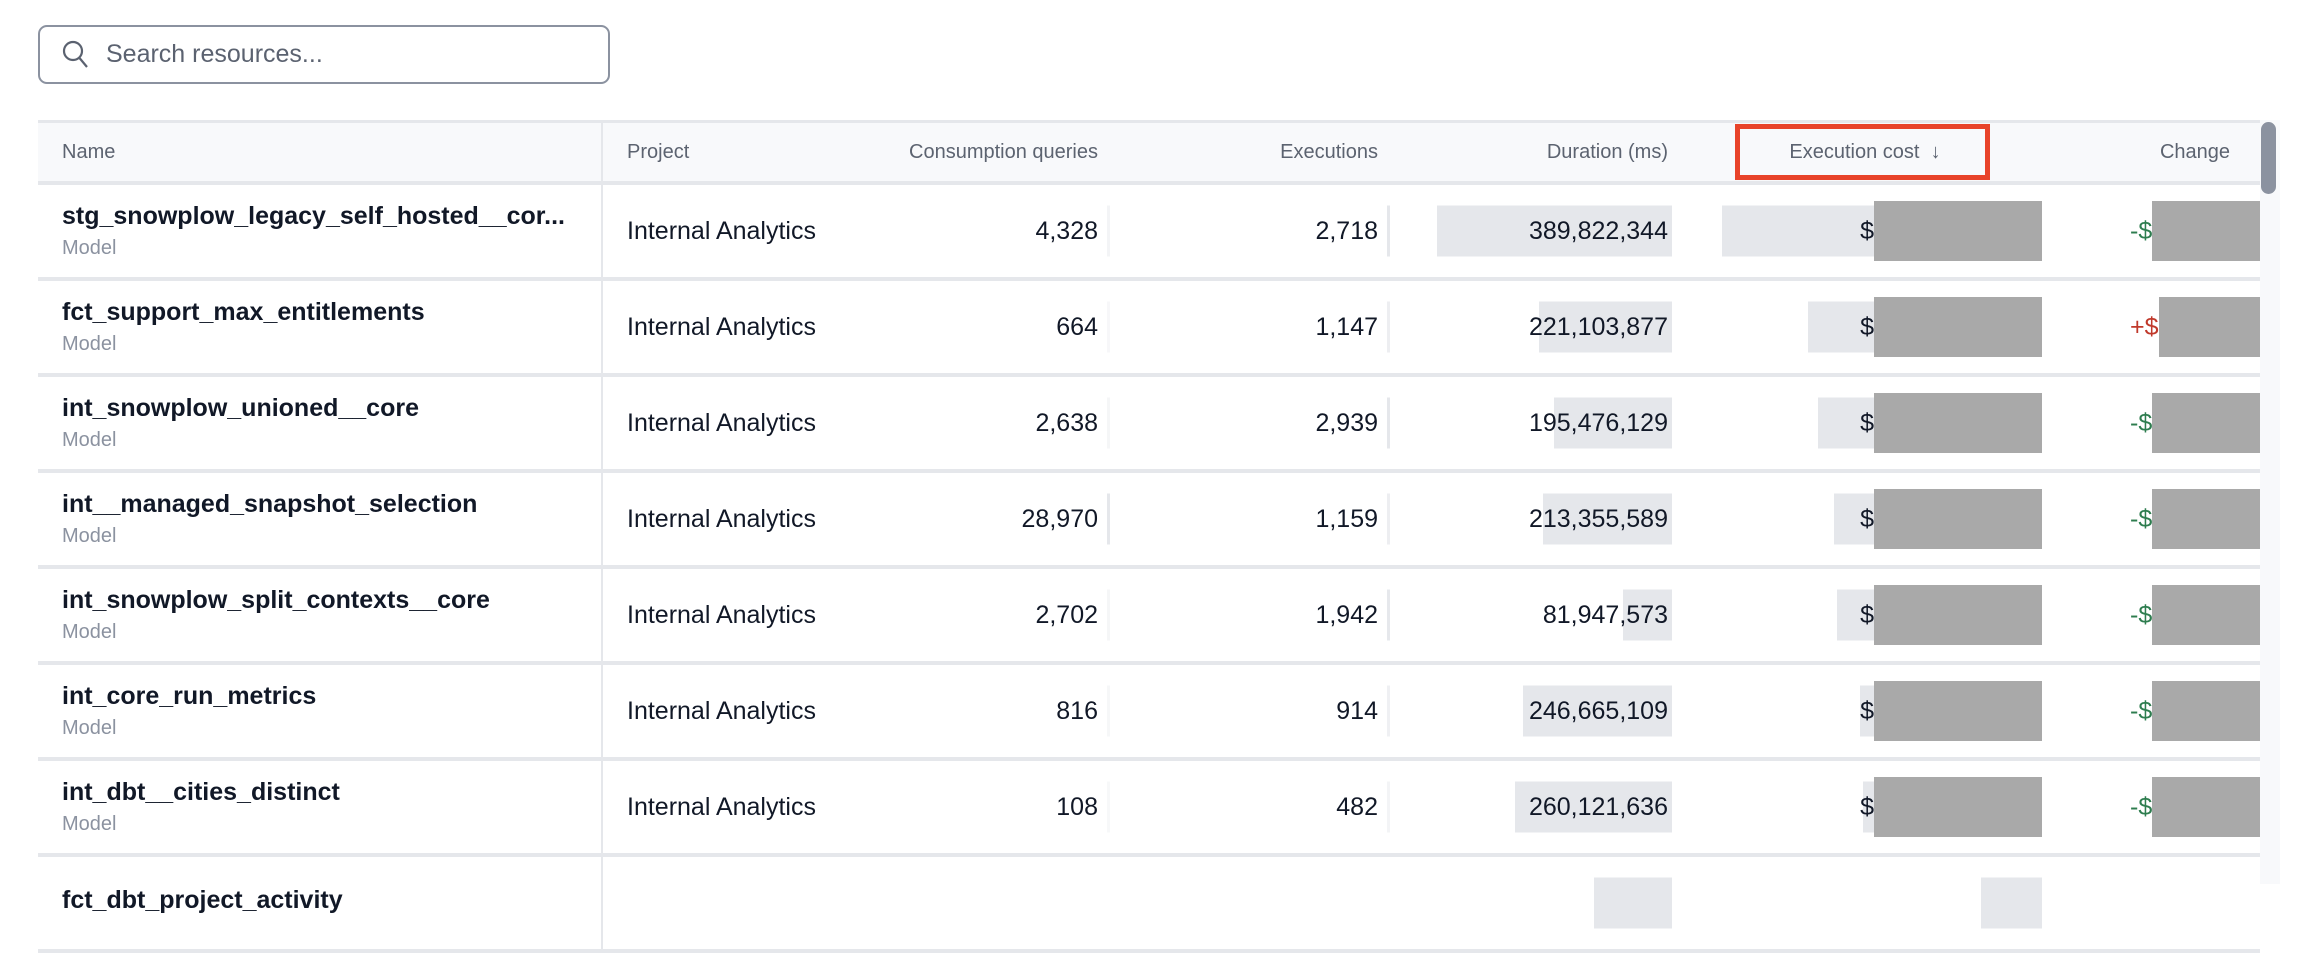 This screenshot has height=953, width=2312. What do you see at coordinates (990, 231) in the screenshot?
I see `consumption-cell: 4,328` at bounding box center [990, 231].